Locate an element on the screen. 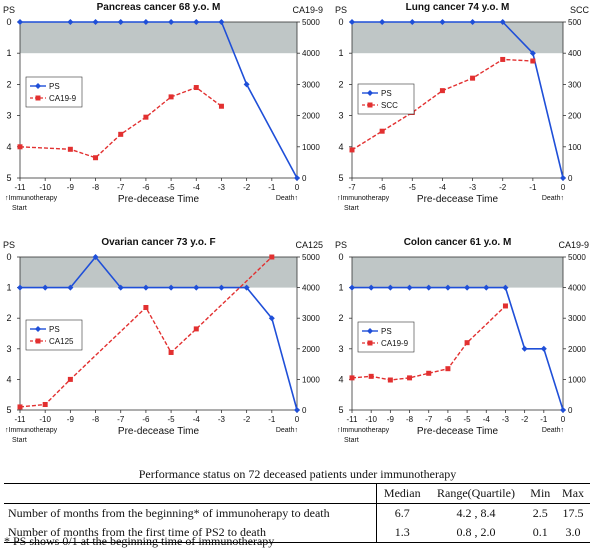 The width and height of the screenshot is (595, 553). table-header-cell: Median is located at coordinates (402, 493).